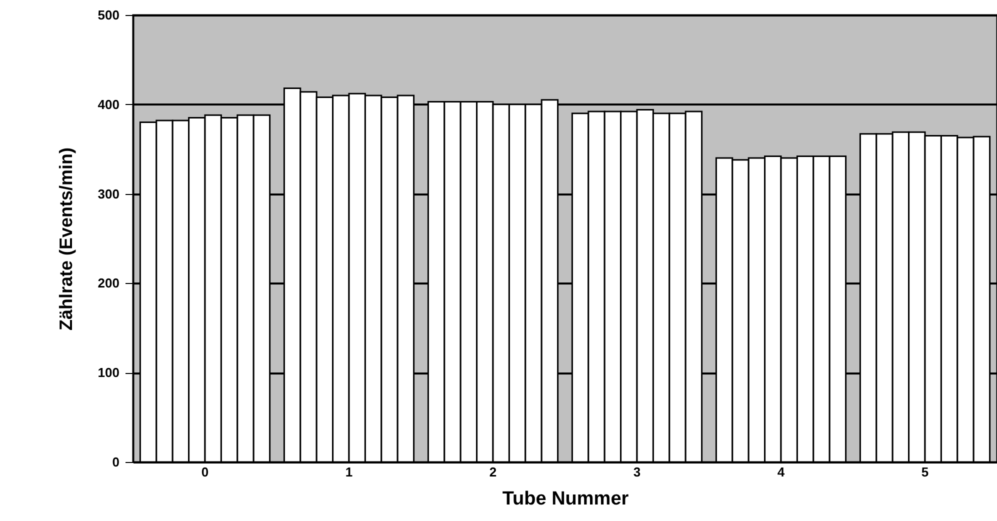  Describe the element at coordinates (493, 472) in the screenshot. I see `x-tick-label: 2` at that location.